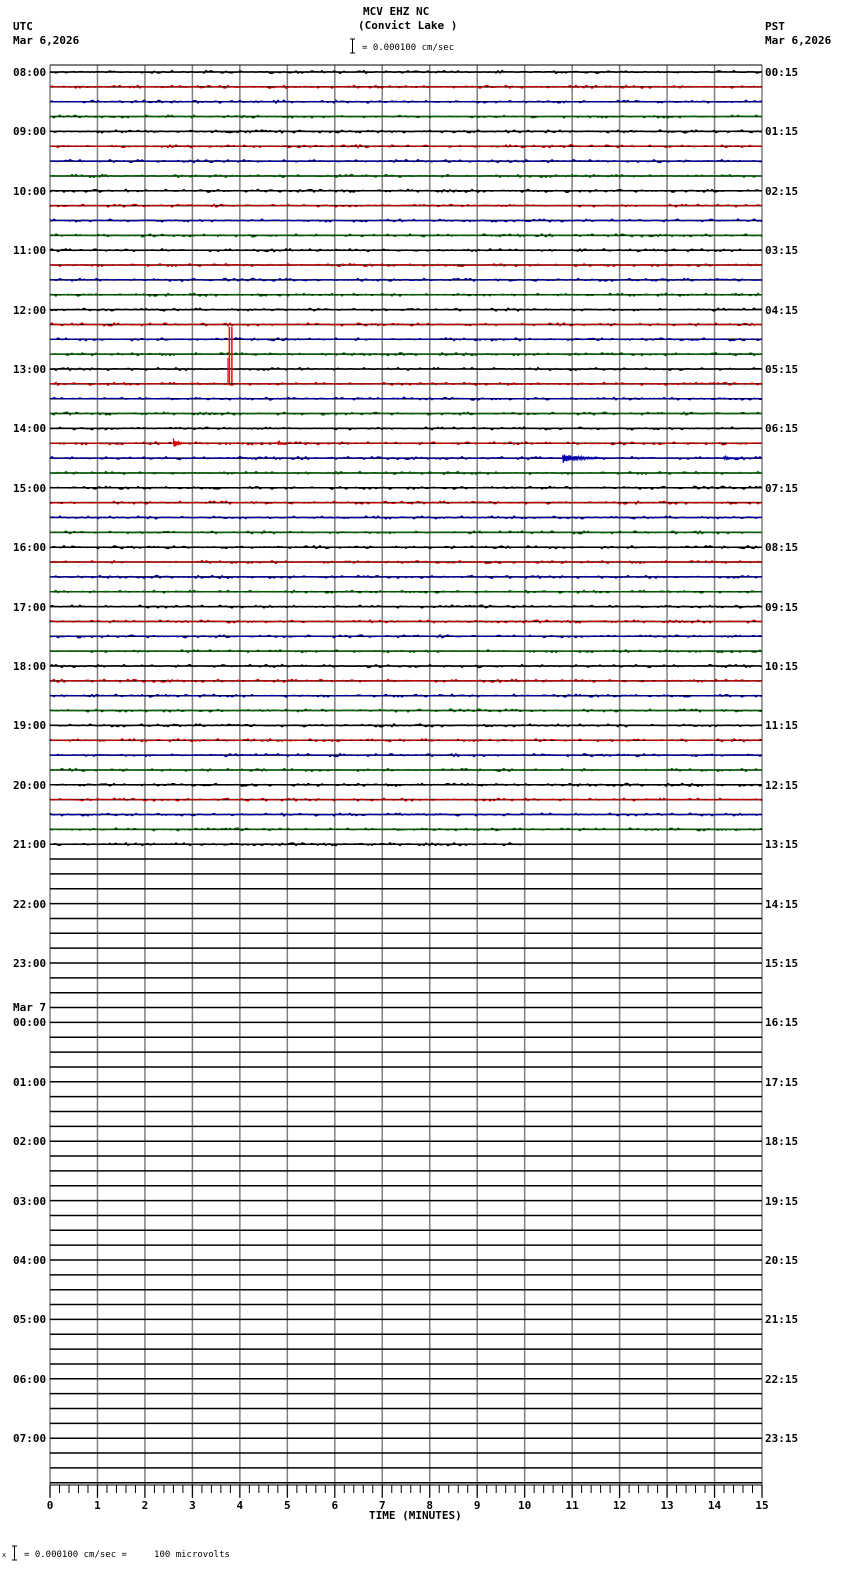 Image resolution: width=850 pixels, height=1584 pixels. Describe the element at coordinates (782, 251) in the screenshot. I see `pst-hour-label: 03:15` at that location.